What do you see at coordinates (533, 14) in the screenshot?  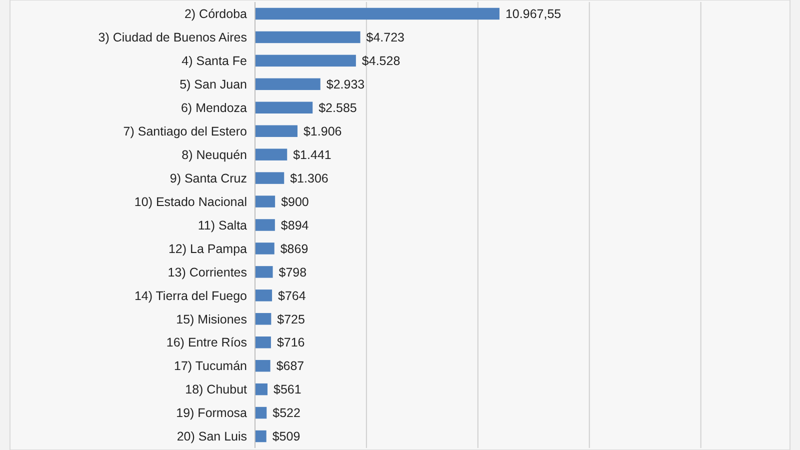 I see `data-label: 10.967,55` at bounding box center [533, 14].